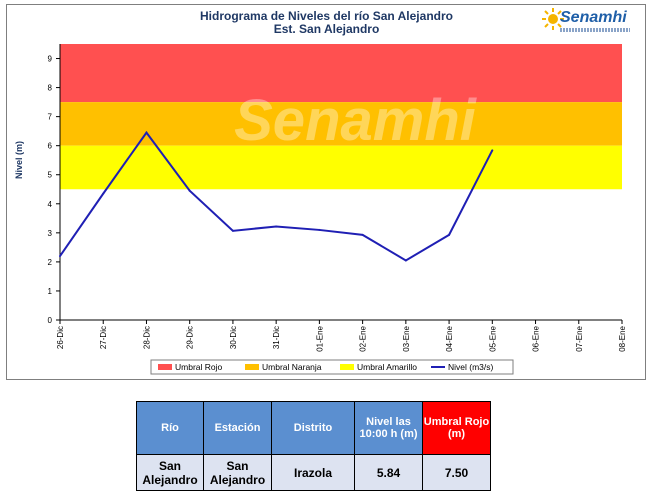  What do you see at coordinates (54, 190) in the screenshot?
I see `y-ticks: 0 1 2 3 4 5 6 7 8 9` at bounding box center [54, 190].